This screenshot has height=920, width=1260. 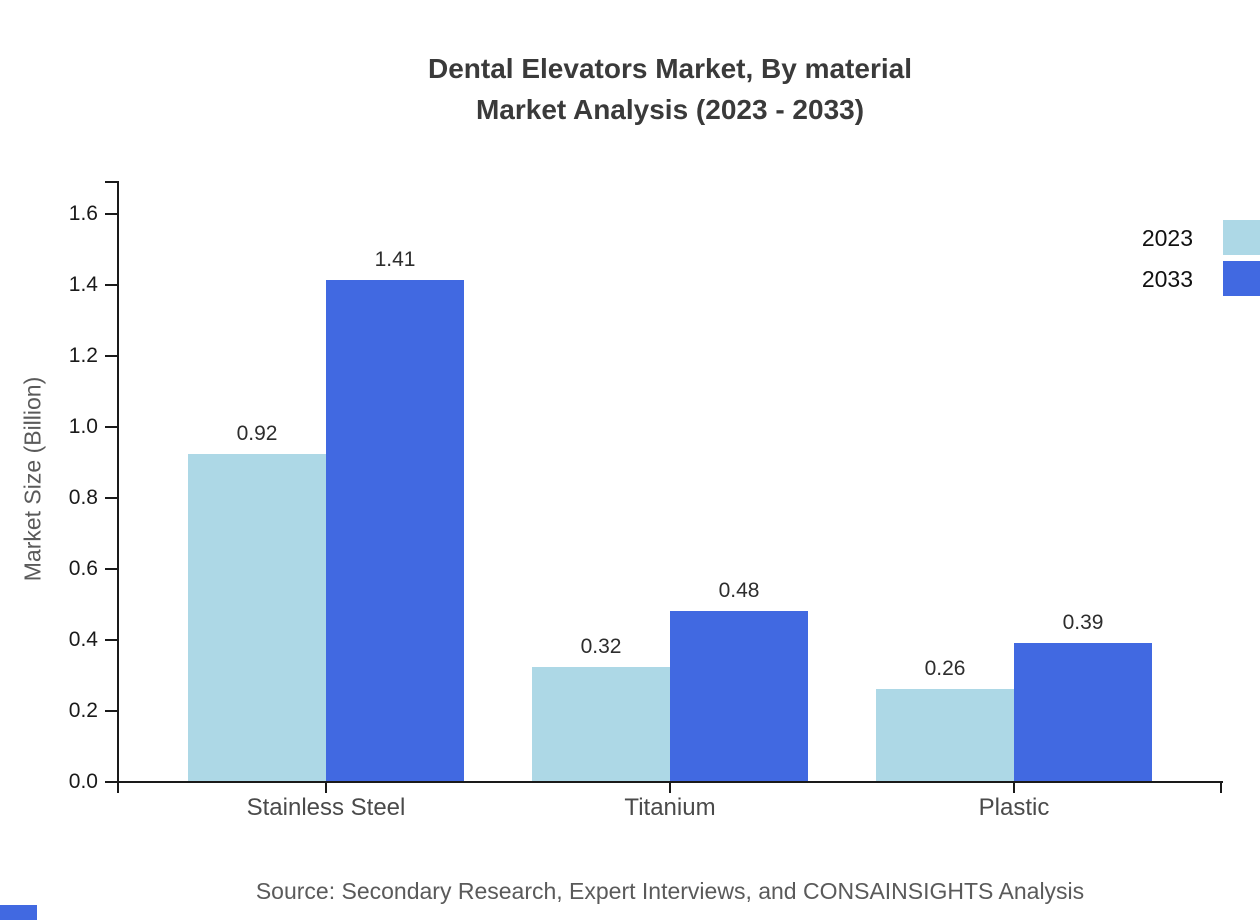 What do you see at coordinates (601, 646) in the screenshot?
I see `bar-value-label: 0.32` at bounding box center [601, 646].